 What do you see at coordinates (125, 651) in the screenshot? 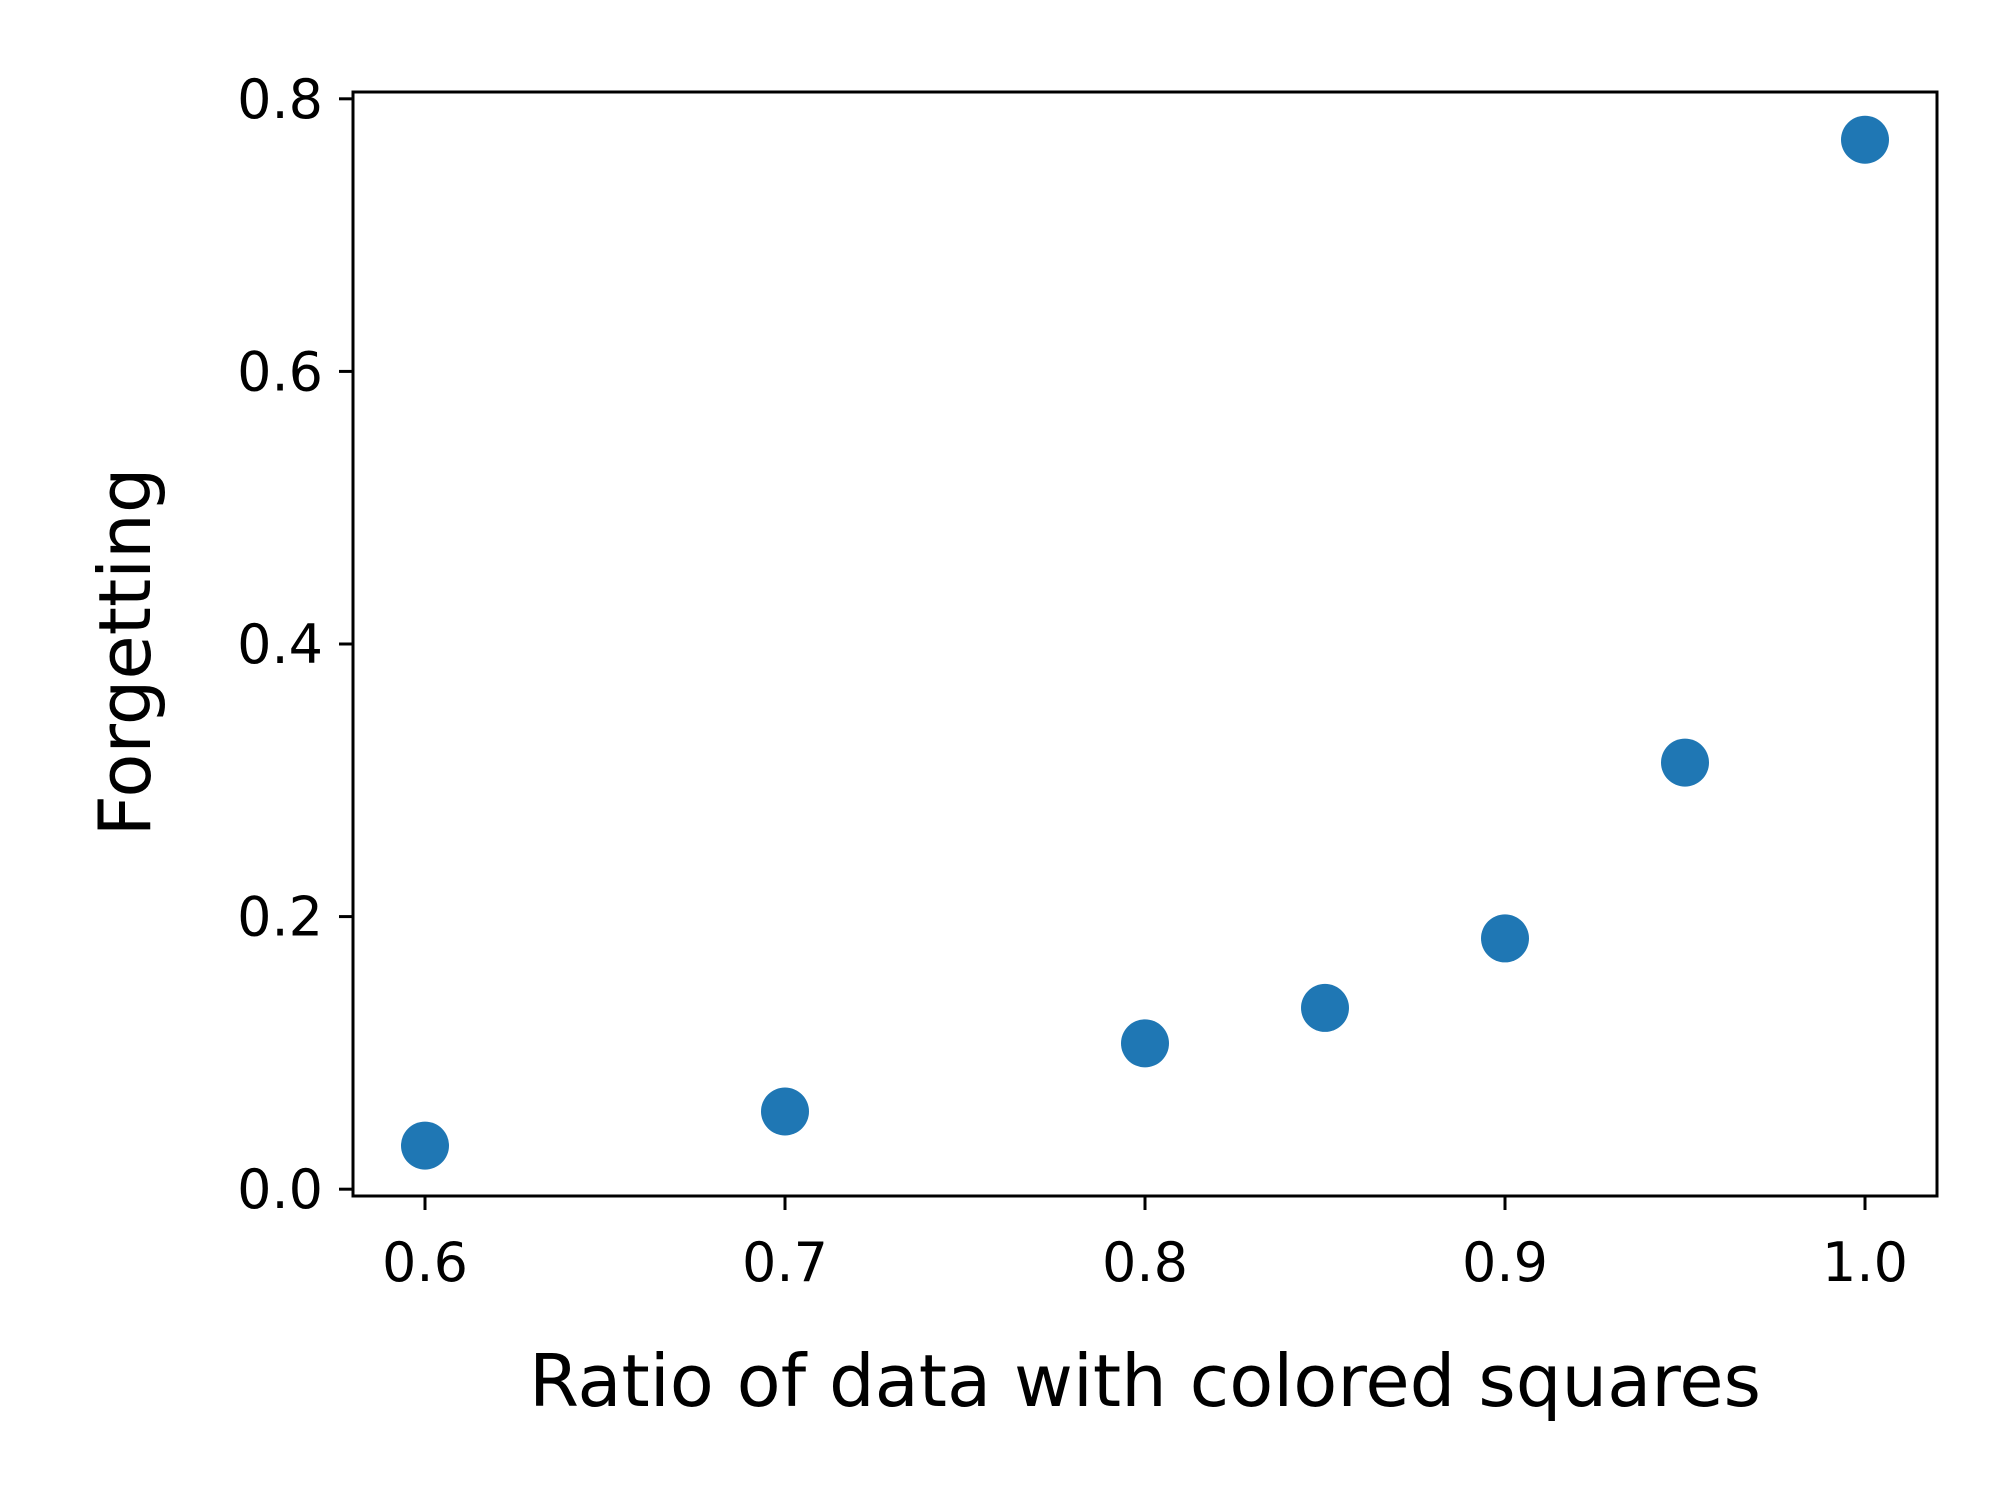
I see `y-axis-label: Forgetting` at bounding box center [125, 651].